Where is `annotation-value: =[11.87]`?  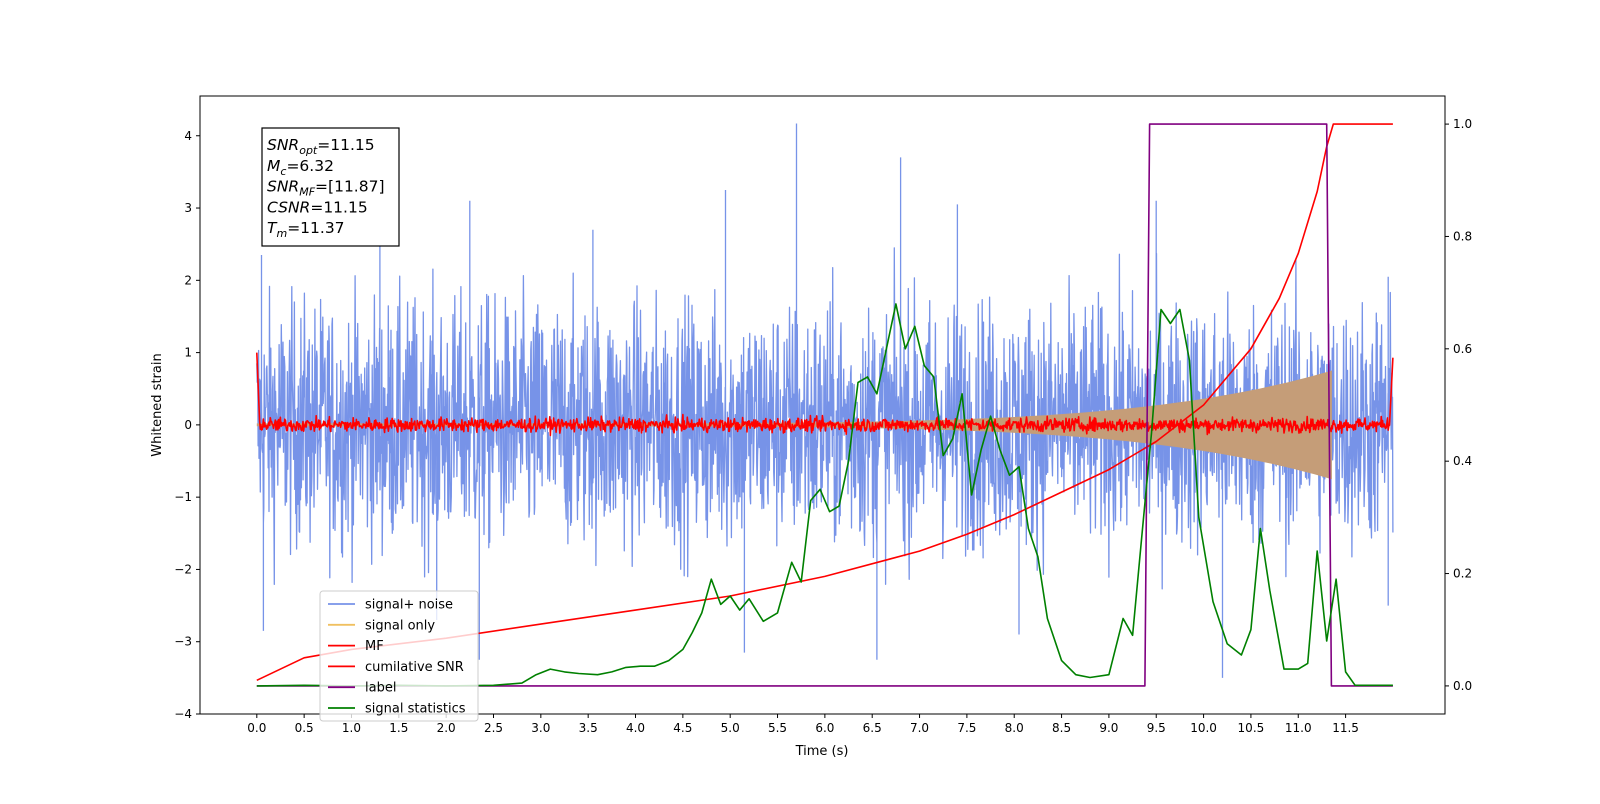 annotation-value: =[11.87] is located at coordinates (349, 187).